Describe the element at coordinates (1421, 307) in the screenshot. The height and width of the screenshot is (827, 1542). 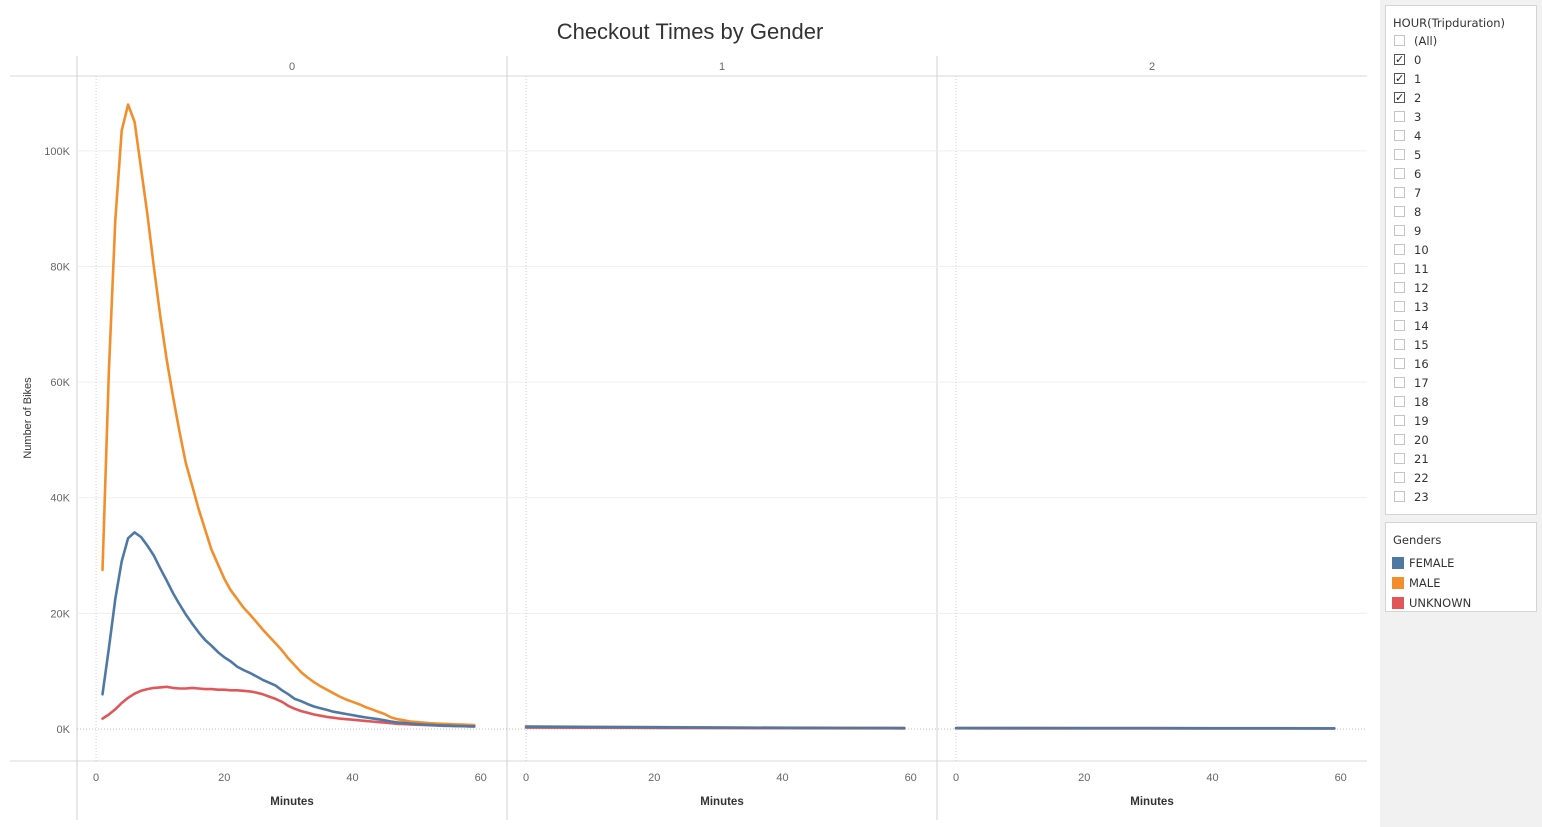
I see `filter-item-label: 13` at that location.